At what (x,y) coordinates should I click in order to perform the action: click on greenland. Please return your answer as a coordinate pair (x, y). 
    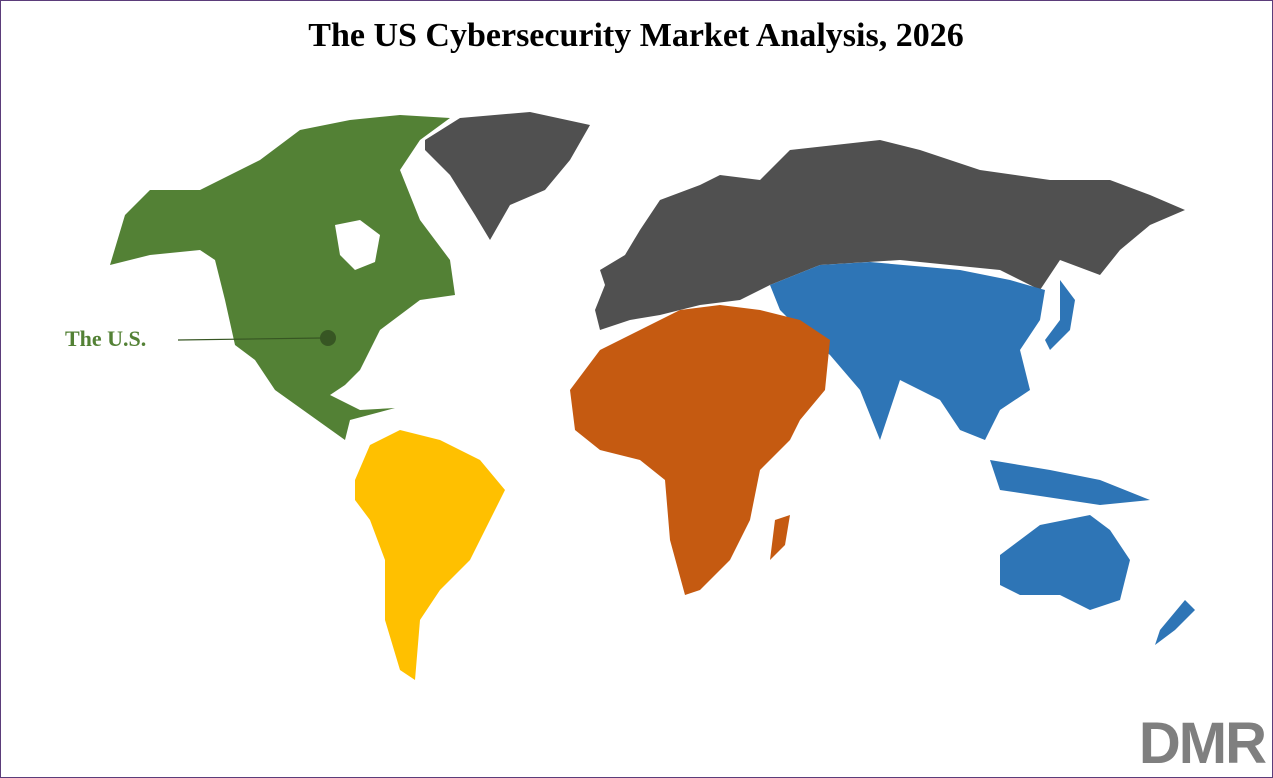
    Looking at the image, I should click on (507, 176).